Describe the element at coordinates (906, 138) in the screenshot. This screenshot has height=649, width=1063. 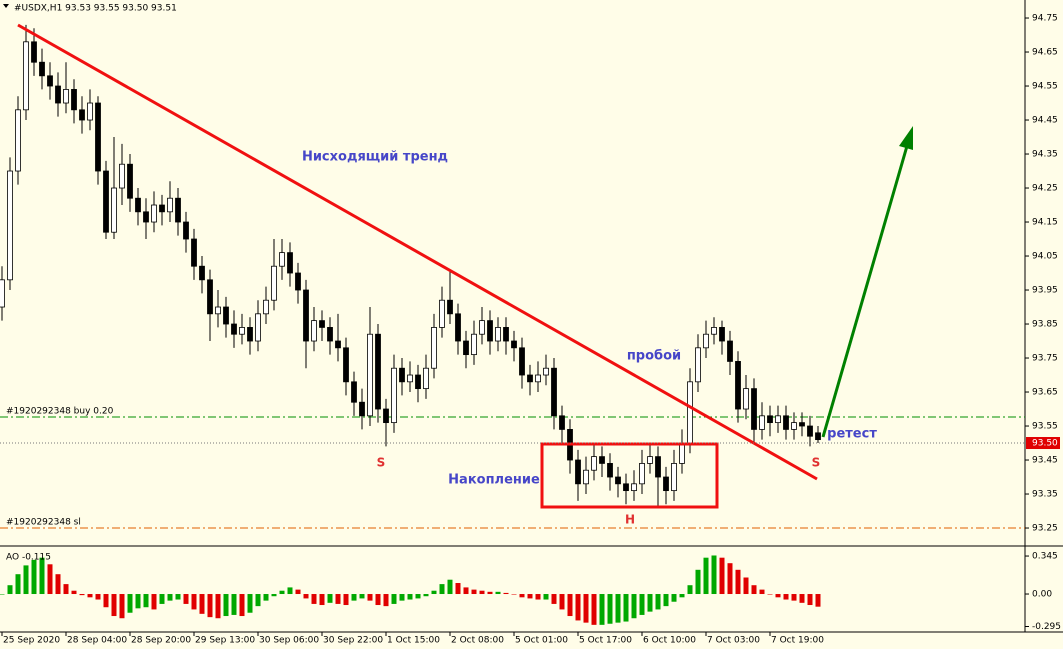
I see `arrow-head` at that location.